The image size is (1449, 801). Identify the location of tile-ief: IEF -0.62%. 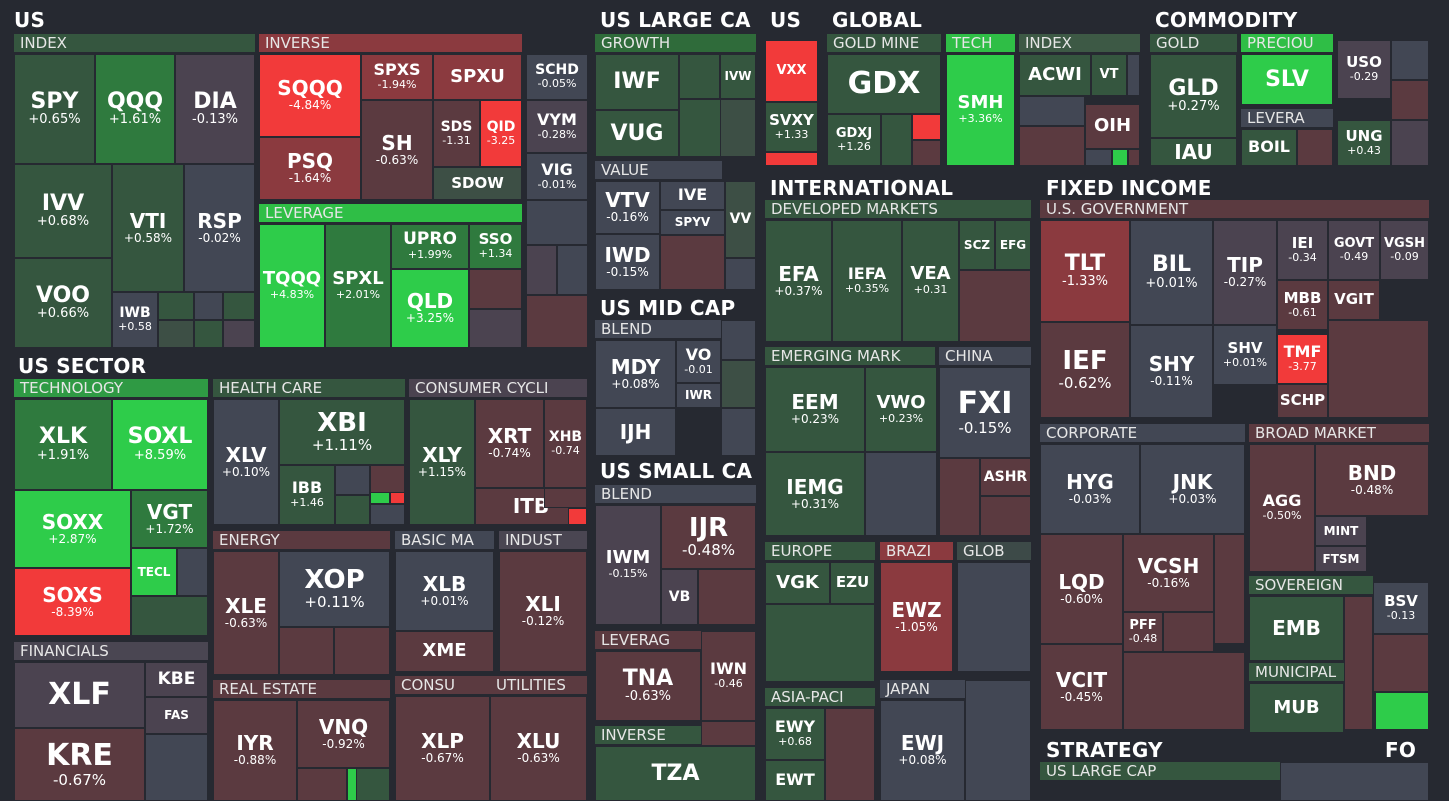
(1085, 370).